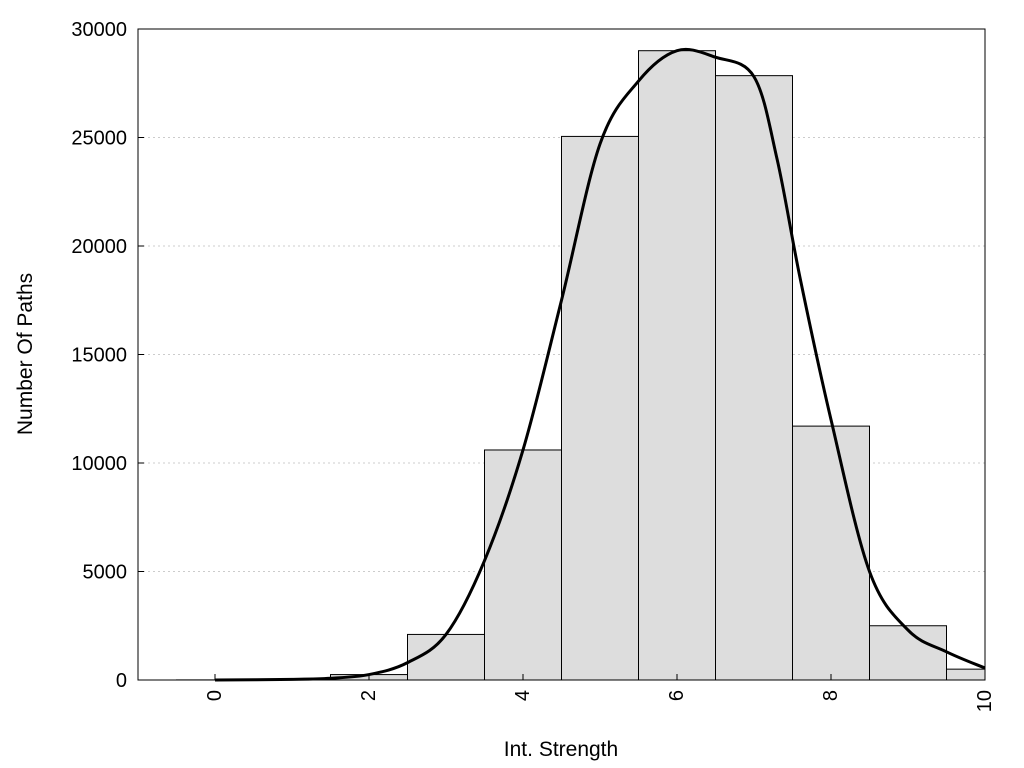 This screenshot has height=768, width=1024. Describe the element at coordinates (600, 693) in the screenshot. I see `x-axis-ticks: 0 2 4 6 8 10` at that location.